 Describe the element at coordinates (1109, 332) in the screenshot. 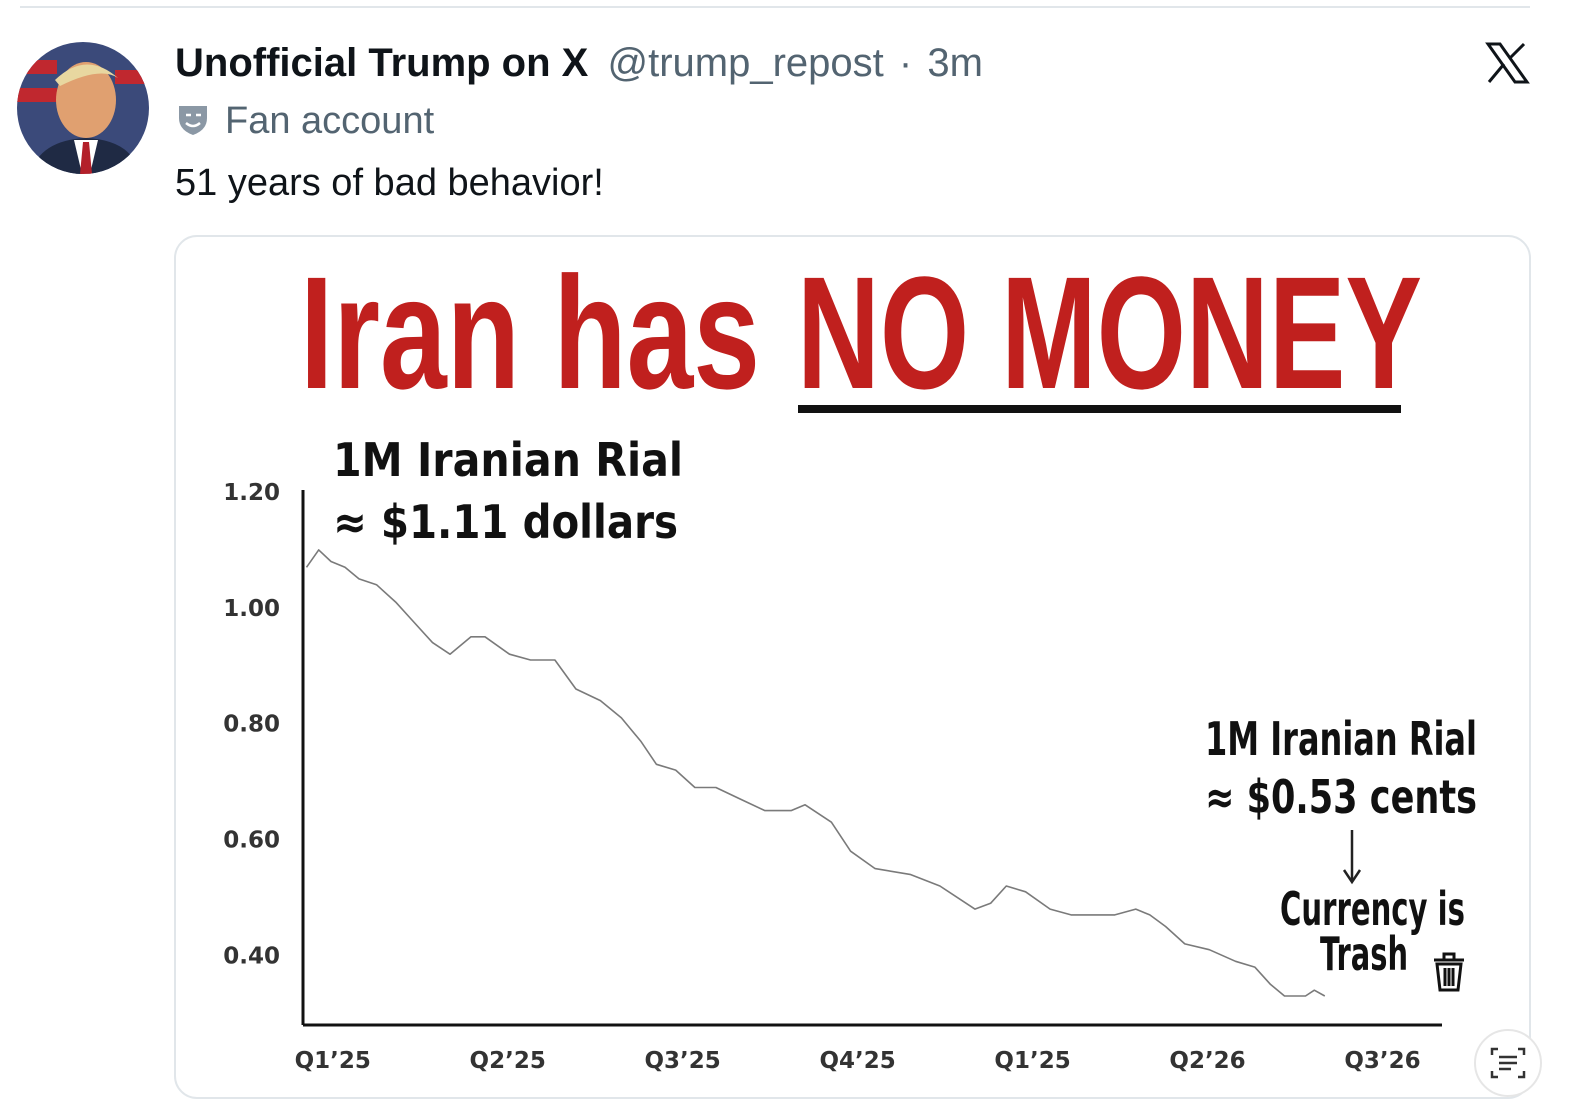

I see `chart-title-emphasis: NO MONEY` at that location.